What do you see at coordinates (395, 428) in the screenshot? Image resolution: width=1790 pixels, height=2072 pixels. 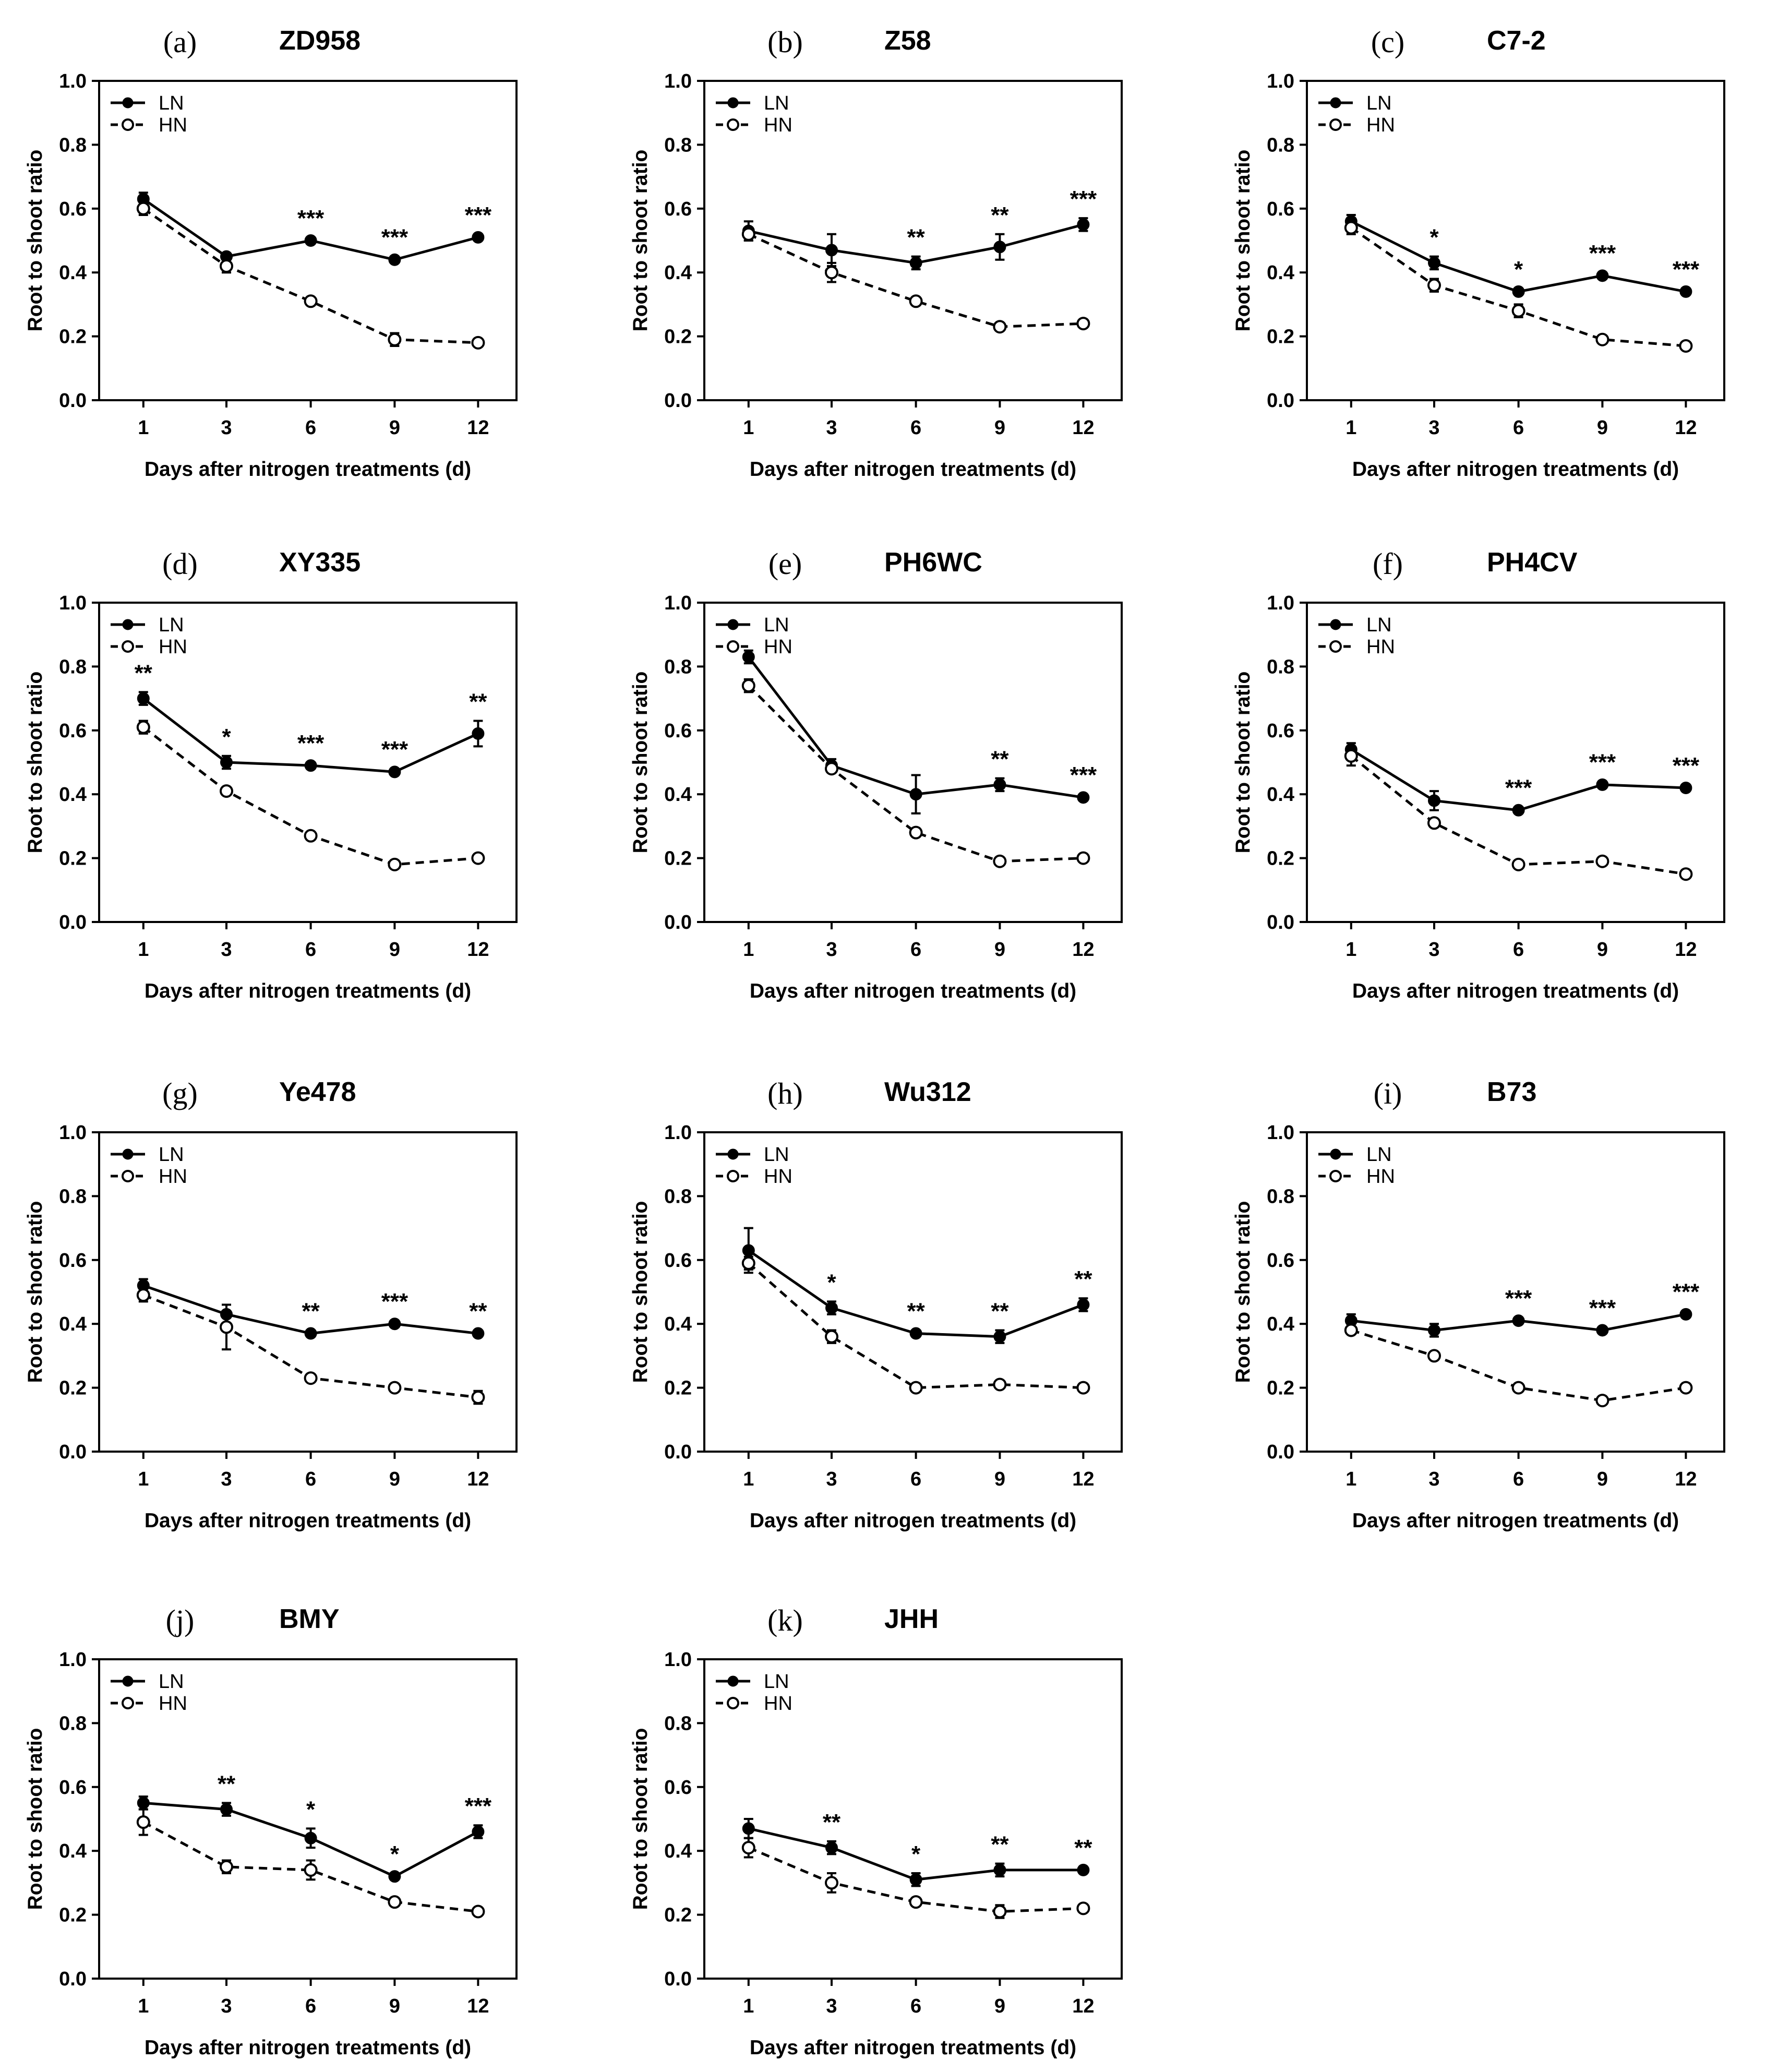 I see `x-tick-label: 9` at bounding box center [395, 428].